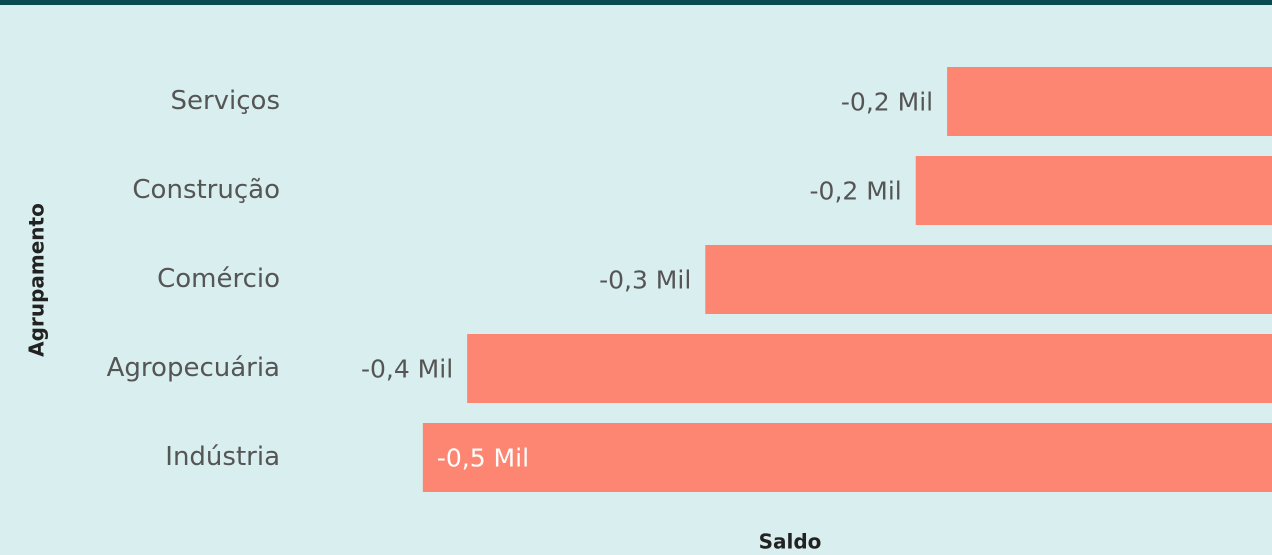  What do you see at coordinates (636, 2) in the screenshot?
I see `header-stripe` at bounding box center [636, 2].